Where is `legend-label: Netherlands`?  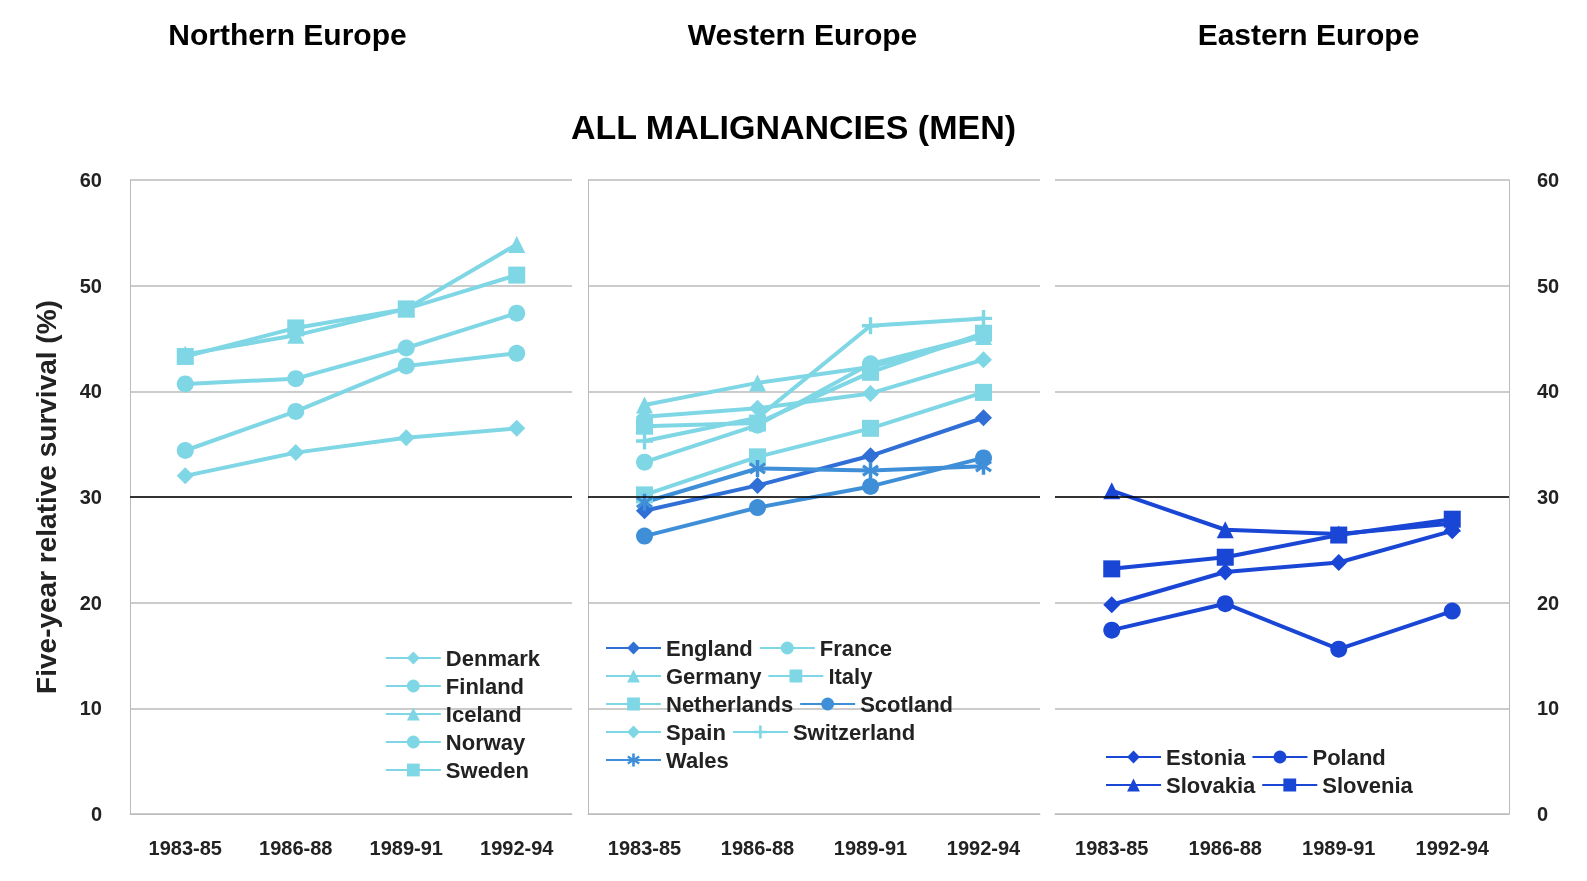 legend-label: Netherlands is located at coordinates (730, 704).